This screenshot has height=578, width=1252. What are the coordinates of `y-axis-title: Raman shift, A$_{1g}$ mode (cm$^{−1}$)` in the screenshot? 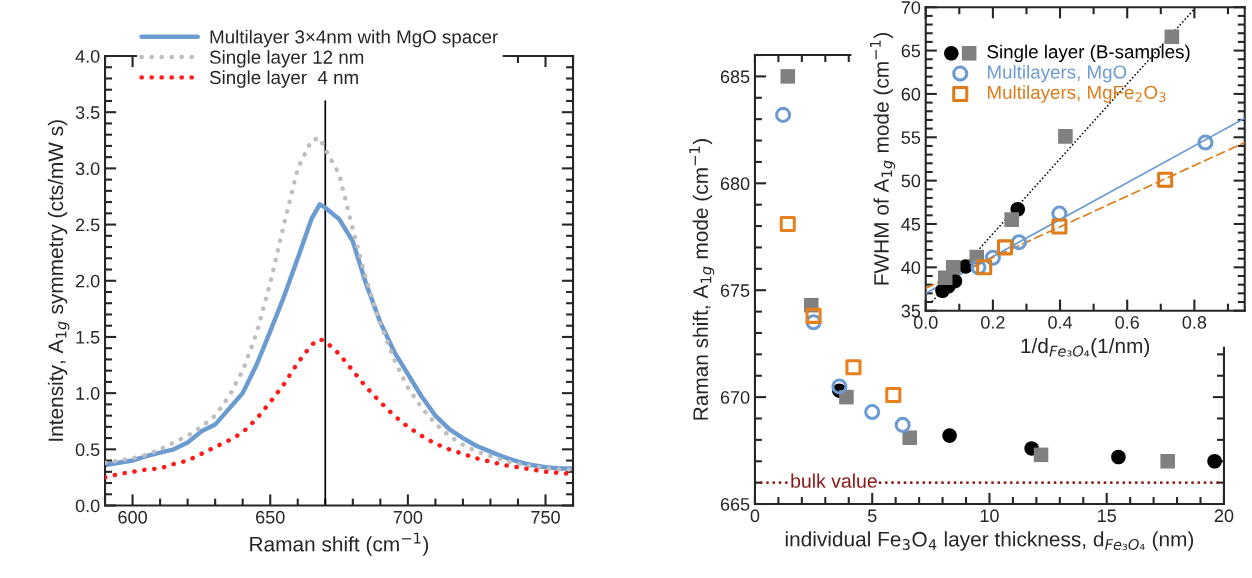 It's located at (702, 279).